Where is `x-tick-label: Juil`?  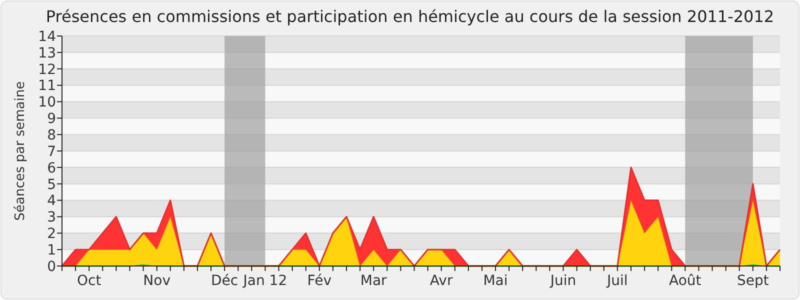
x-tick-label: Juil is located at coordinates (617, 281).